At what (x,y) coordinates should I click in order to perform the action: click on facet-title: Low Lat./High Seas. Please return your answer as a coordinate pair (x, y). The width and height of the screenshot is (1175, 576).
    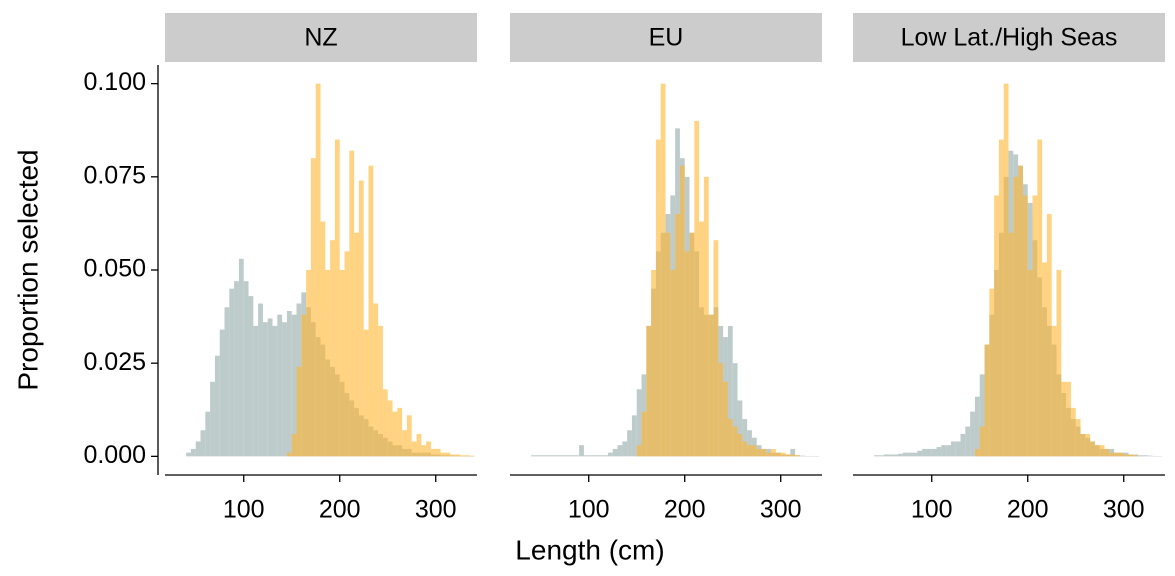
    Looking at the image, I should click on (1009, 38).